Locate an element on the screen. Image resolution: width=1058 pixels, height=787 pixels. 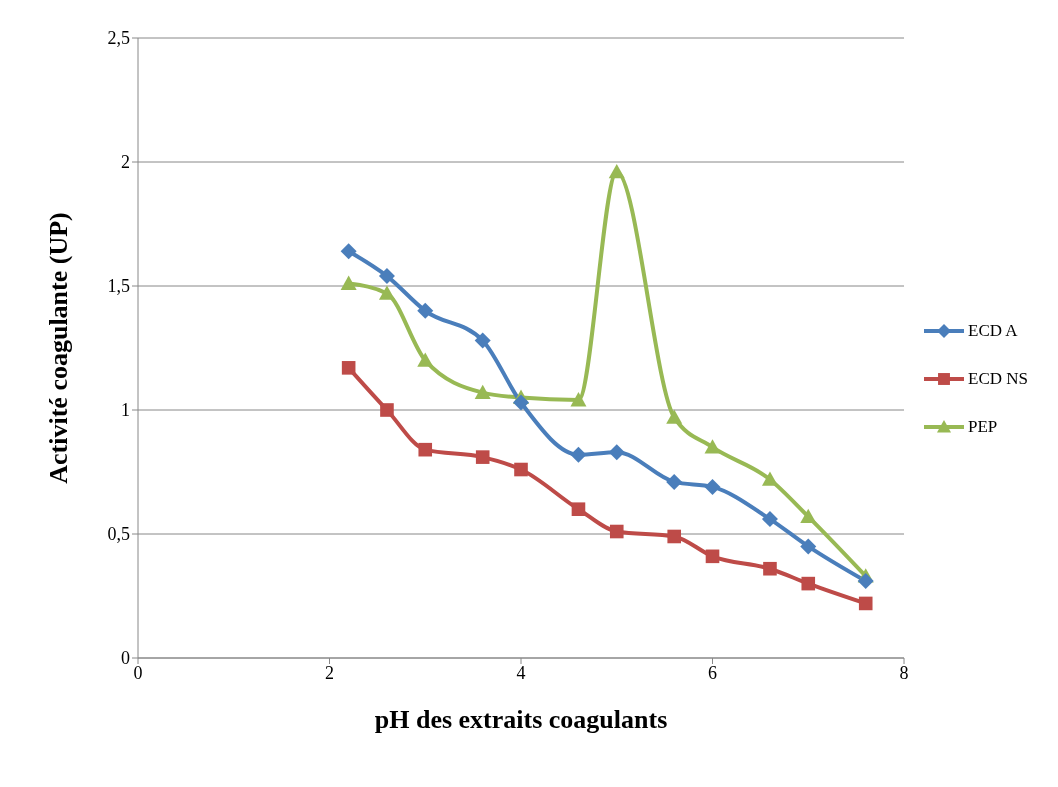
x-tick-label: 6 is located at coordinates (713, 672).